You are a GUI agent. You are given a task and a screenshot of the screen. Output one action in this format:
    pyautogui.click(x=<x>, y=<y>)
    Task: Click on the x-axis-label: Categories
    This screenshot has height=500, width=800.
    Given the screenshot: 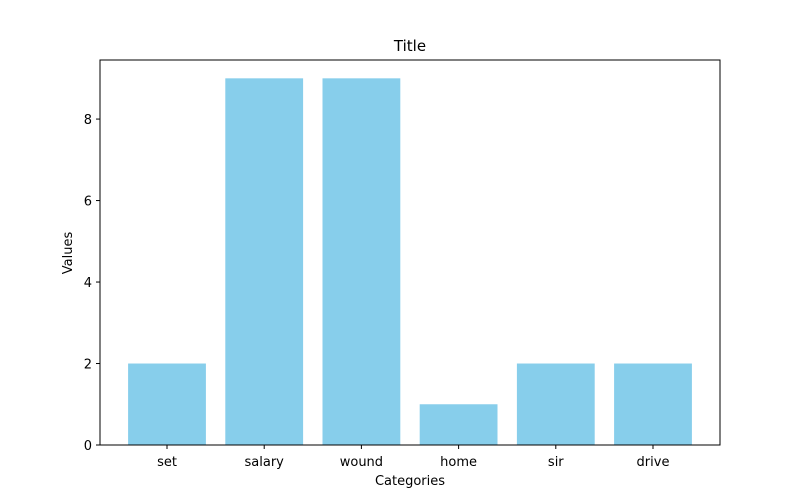 What is the action you would take?
    pyautogui.click(x=410, y=481)
    